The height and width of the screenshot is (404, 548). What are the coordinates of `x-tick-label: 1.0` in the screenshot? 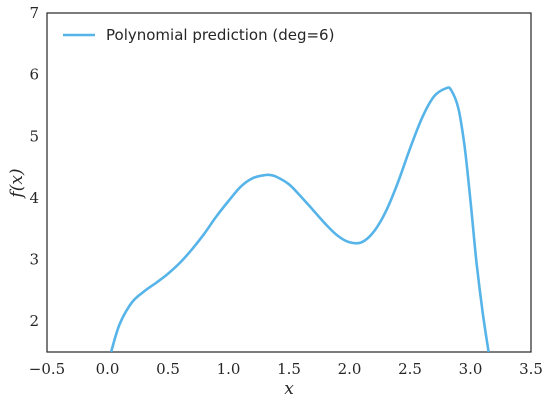 It's located at (229, 369).